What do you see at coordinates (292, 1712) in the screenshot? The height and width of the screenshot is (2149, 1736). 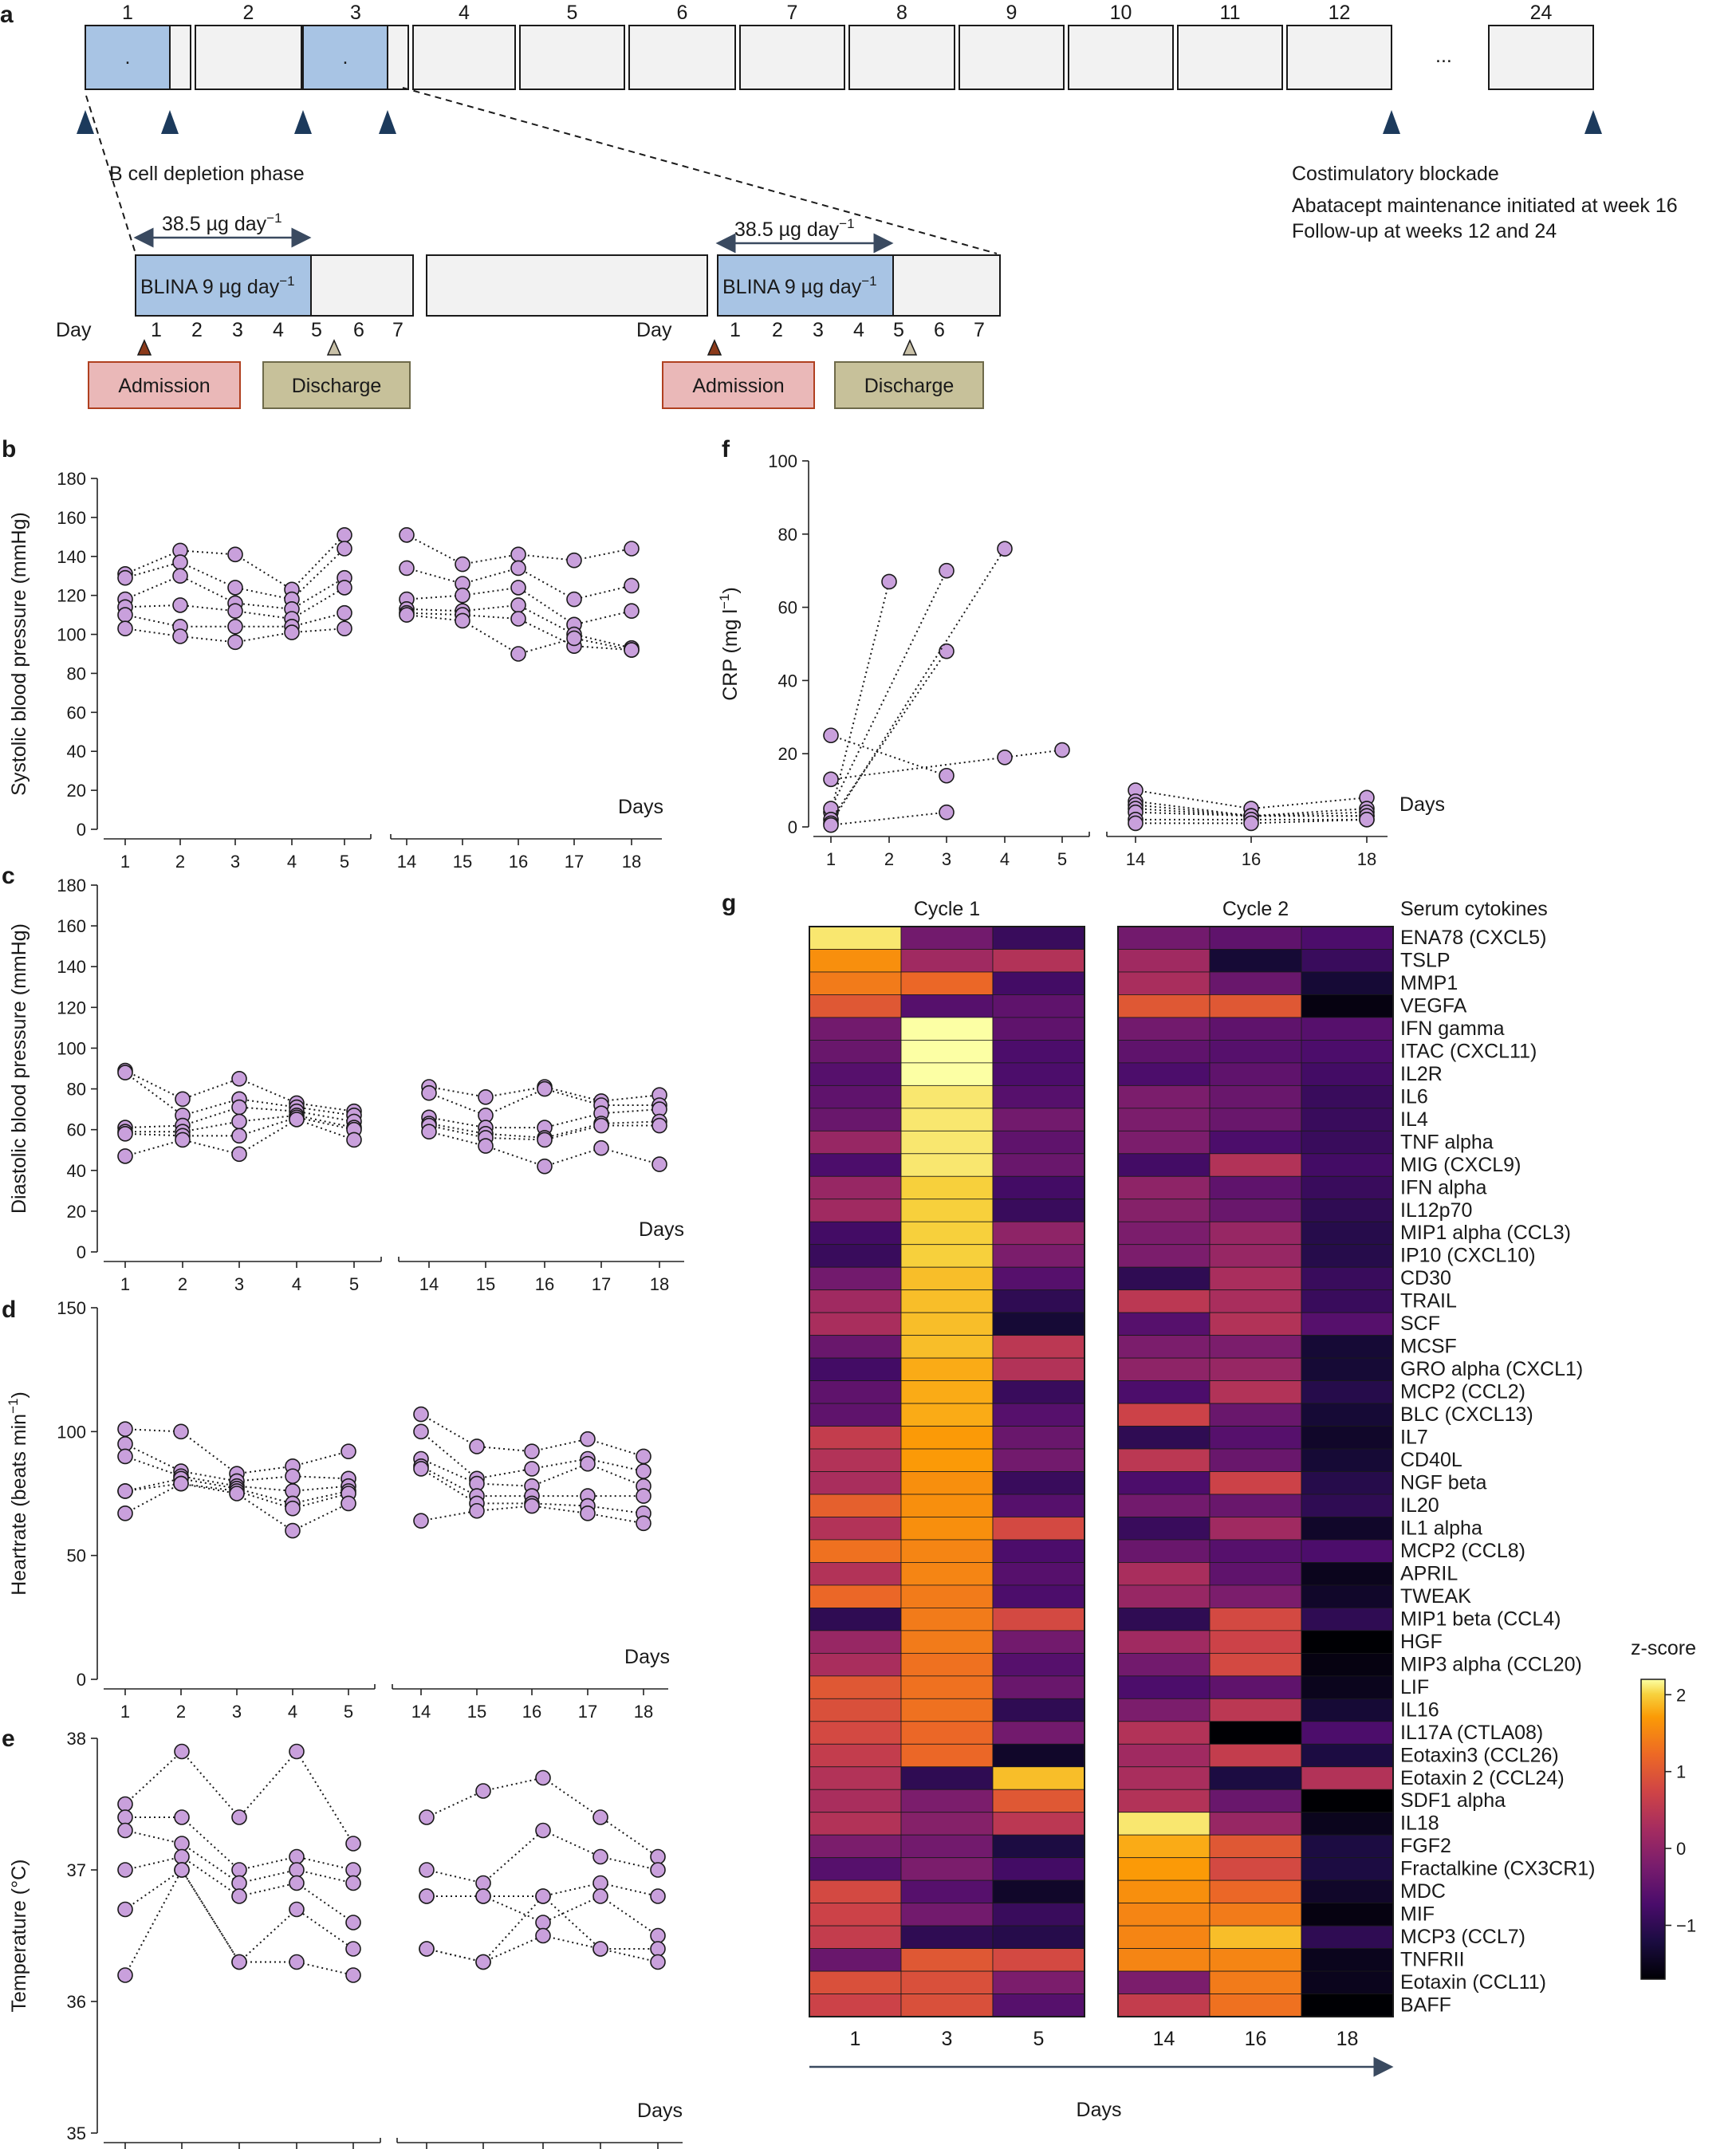 I see `d-xtick-label-4: 4` at bounding box center [292, 1712].